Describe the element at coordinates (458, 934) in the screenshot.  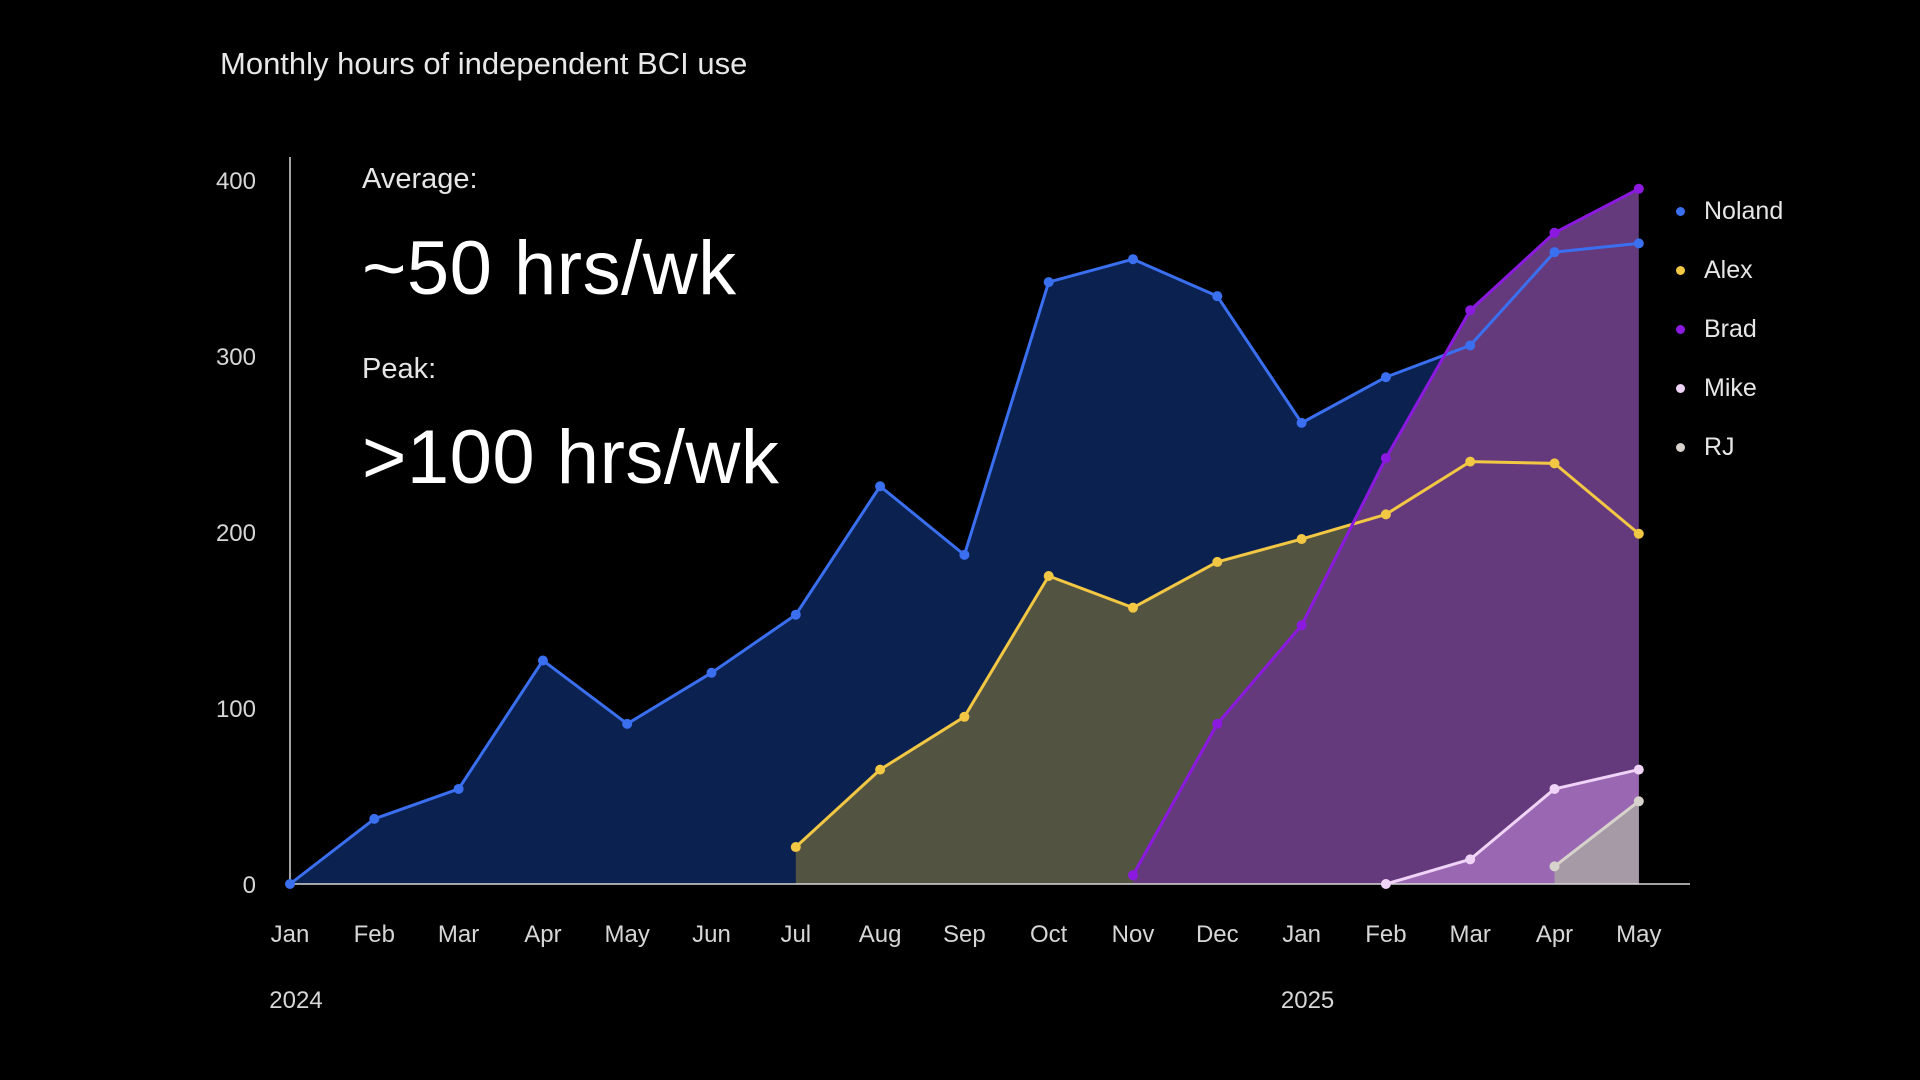
I see `x-tick-label-2: Mar` at that location.